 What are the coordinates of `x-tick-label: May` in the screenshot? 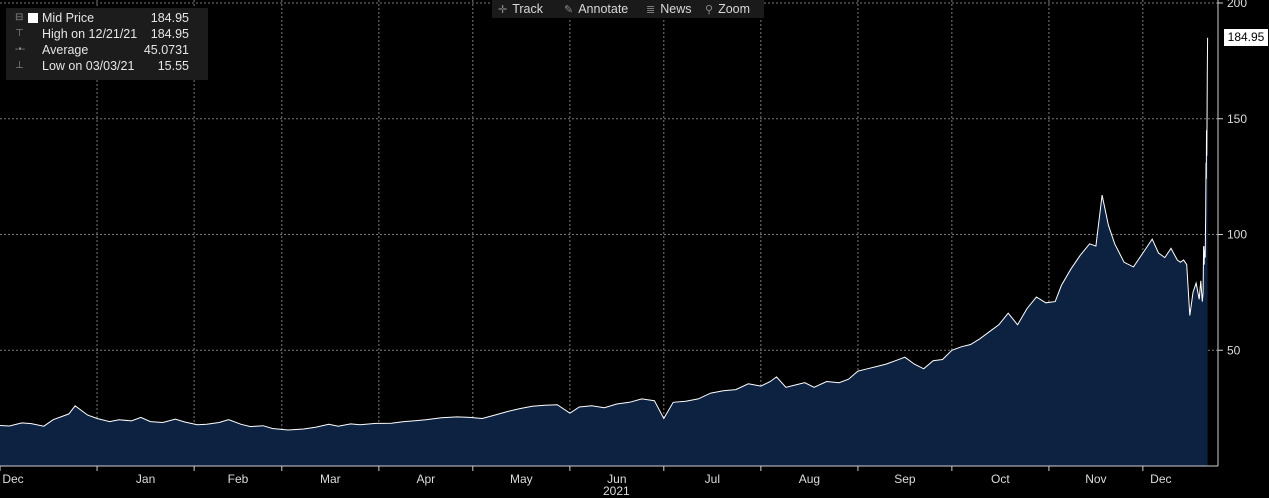 It's located at (521, 479).